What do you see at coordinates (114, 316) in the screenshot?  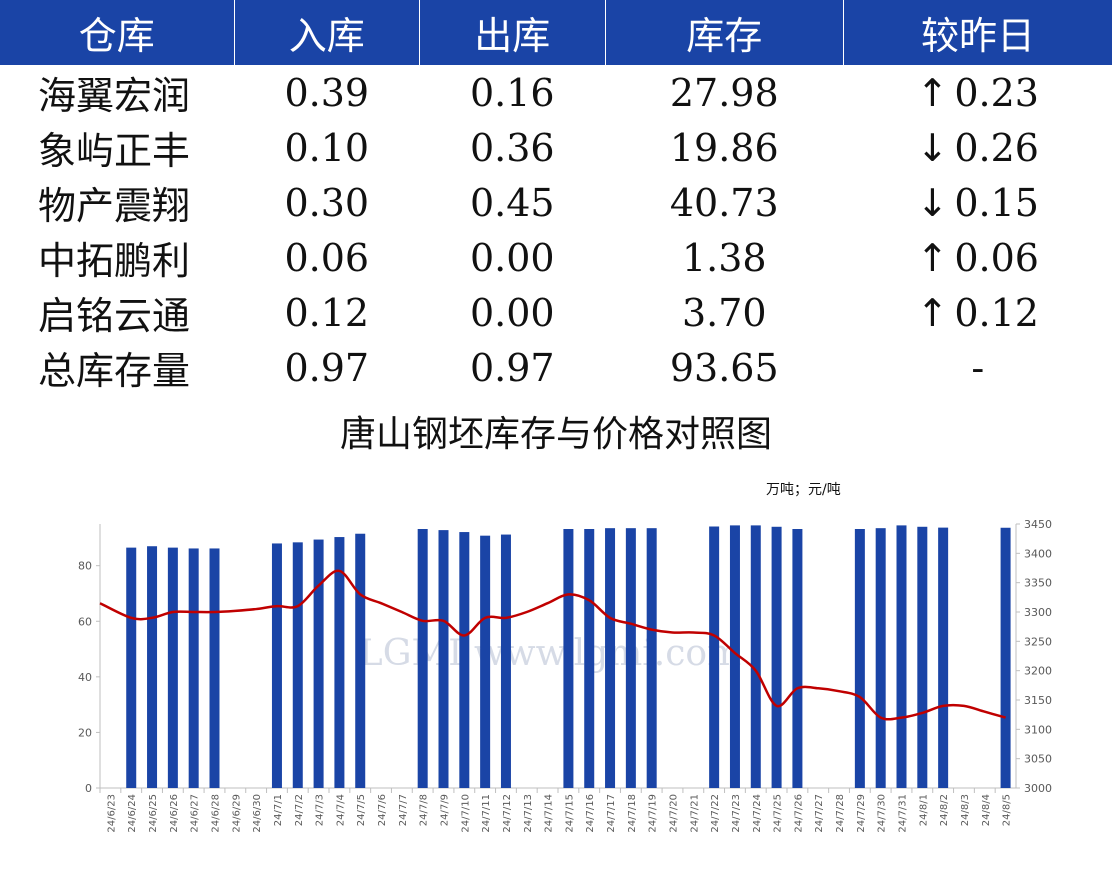 I see `warehouse-name-cell: 启铭云通` at bounding box center [114, 316].